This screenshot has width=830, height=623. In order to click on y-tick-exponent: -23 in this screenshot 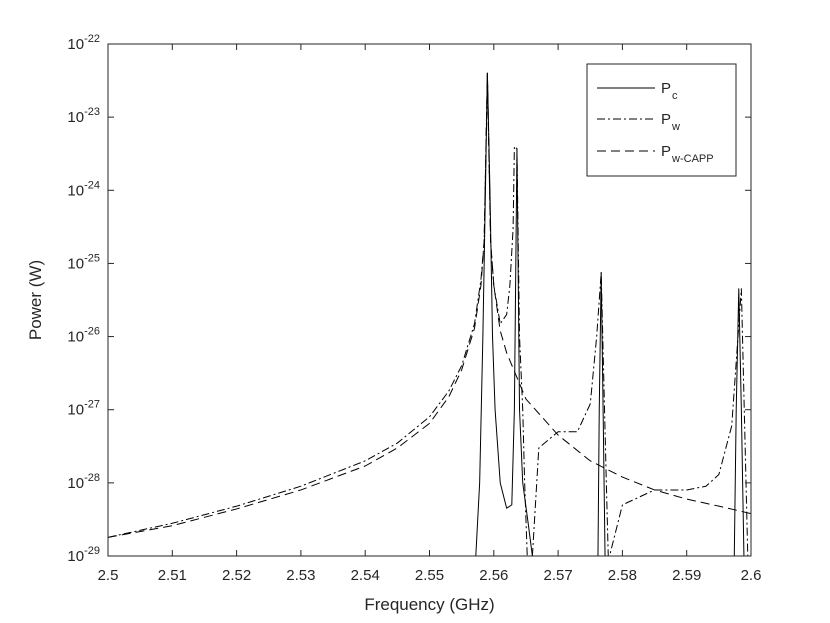, I will do `click(92, 112)`.